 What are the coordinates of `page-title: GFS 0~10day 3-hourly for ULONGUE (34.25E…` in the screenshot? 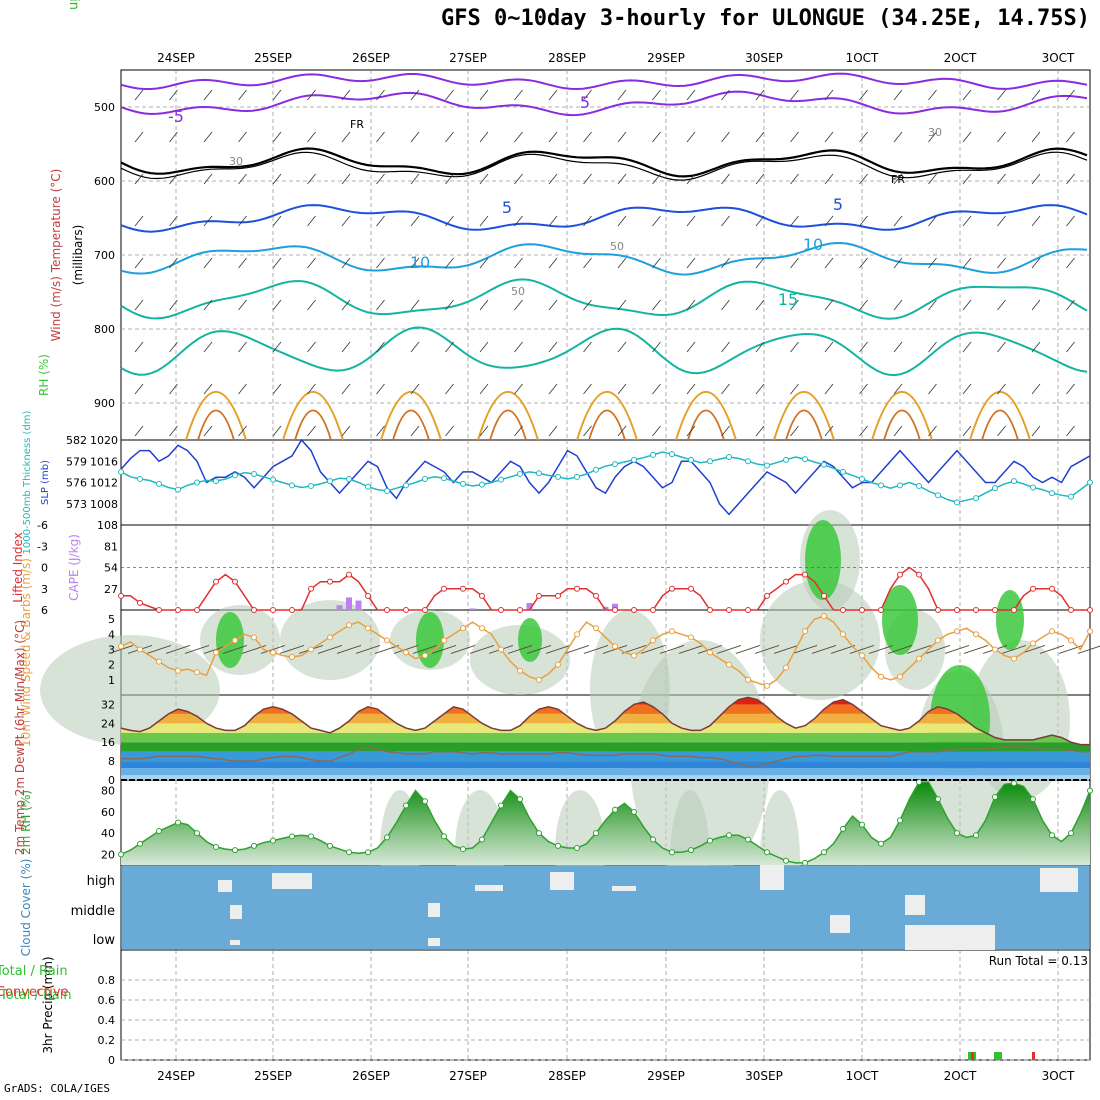 It's located at (765, 18).